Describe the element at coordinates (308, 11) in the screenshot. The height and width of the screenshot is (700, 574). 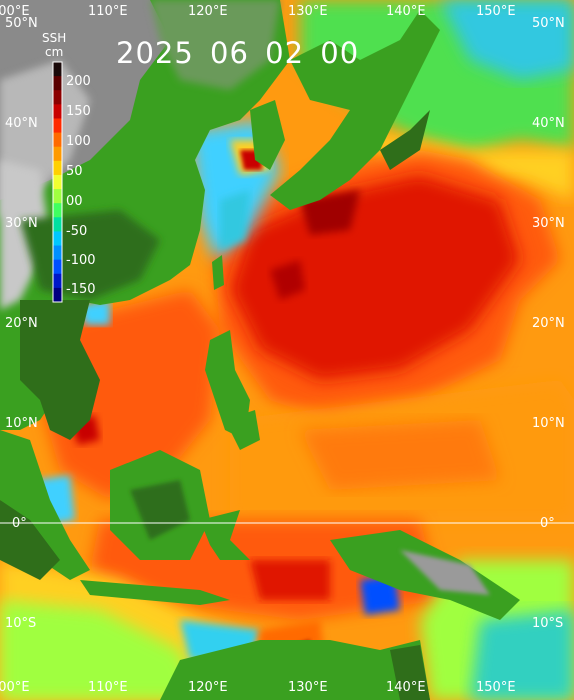
I see `lon-label-top: 130°E` at that location.